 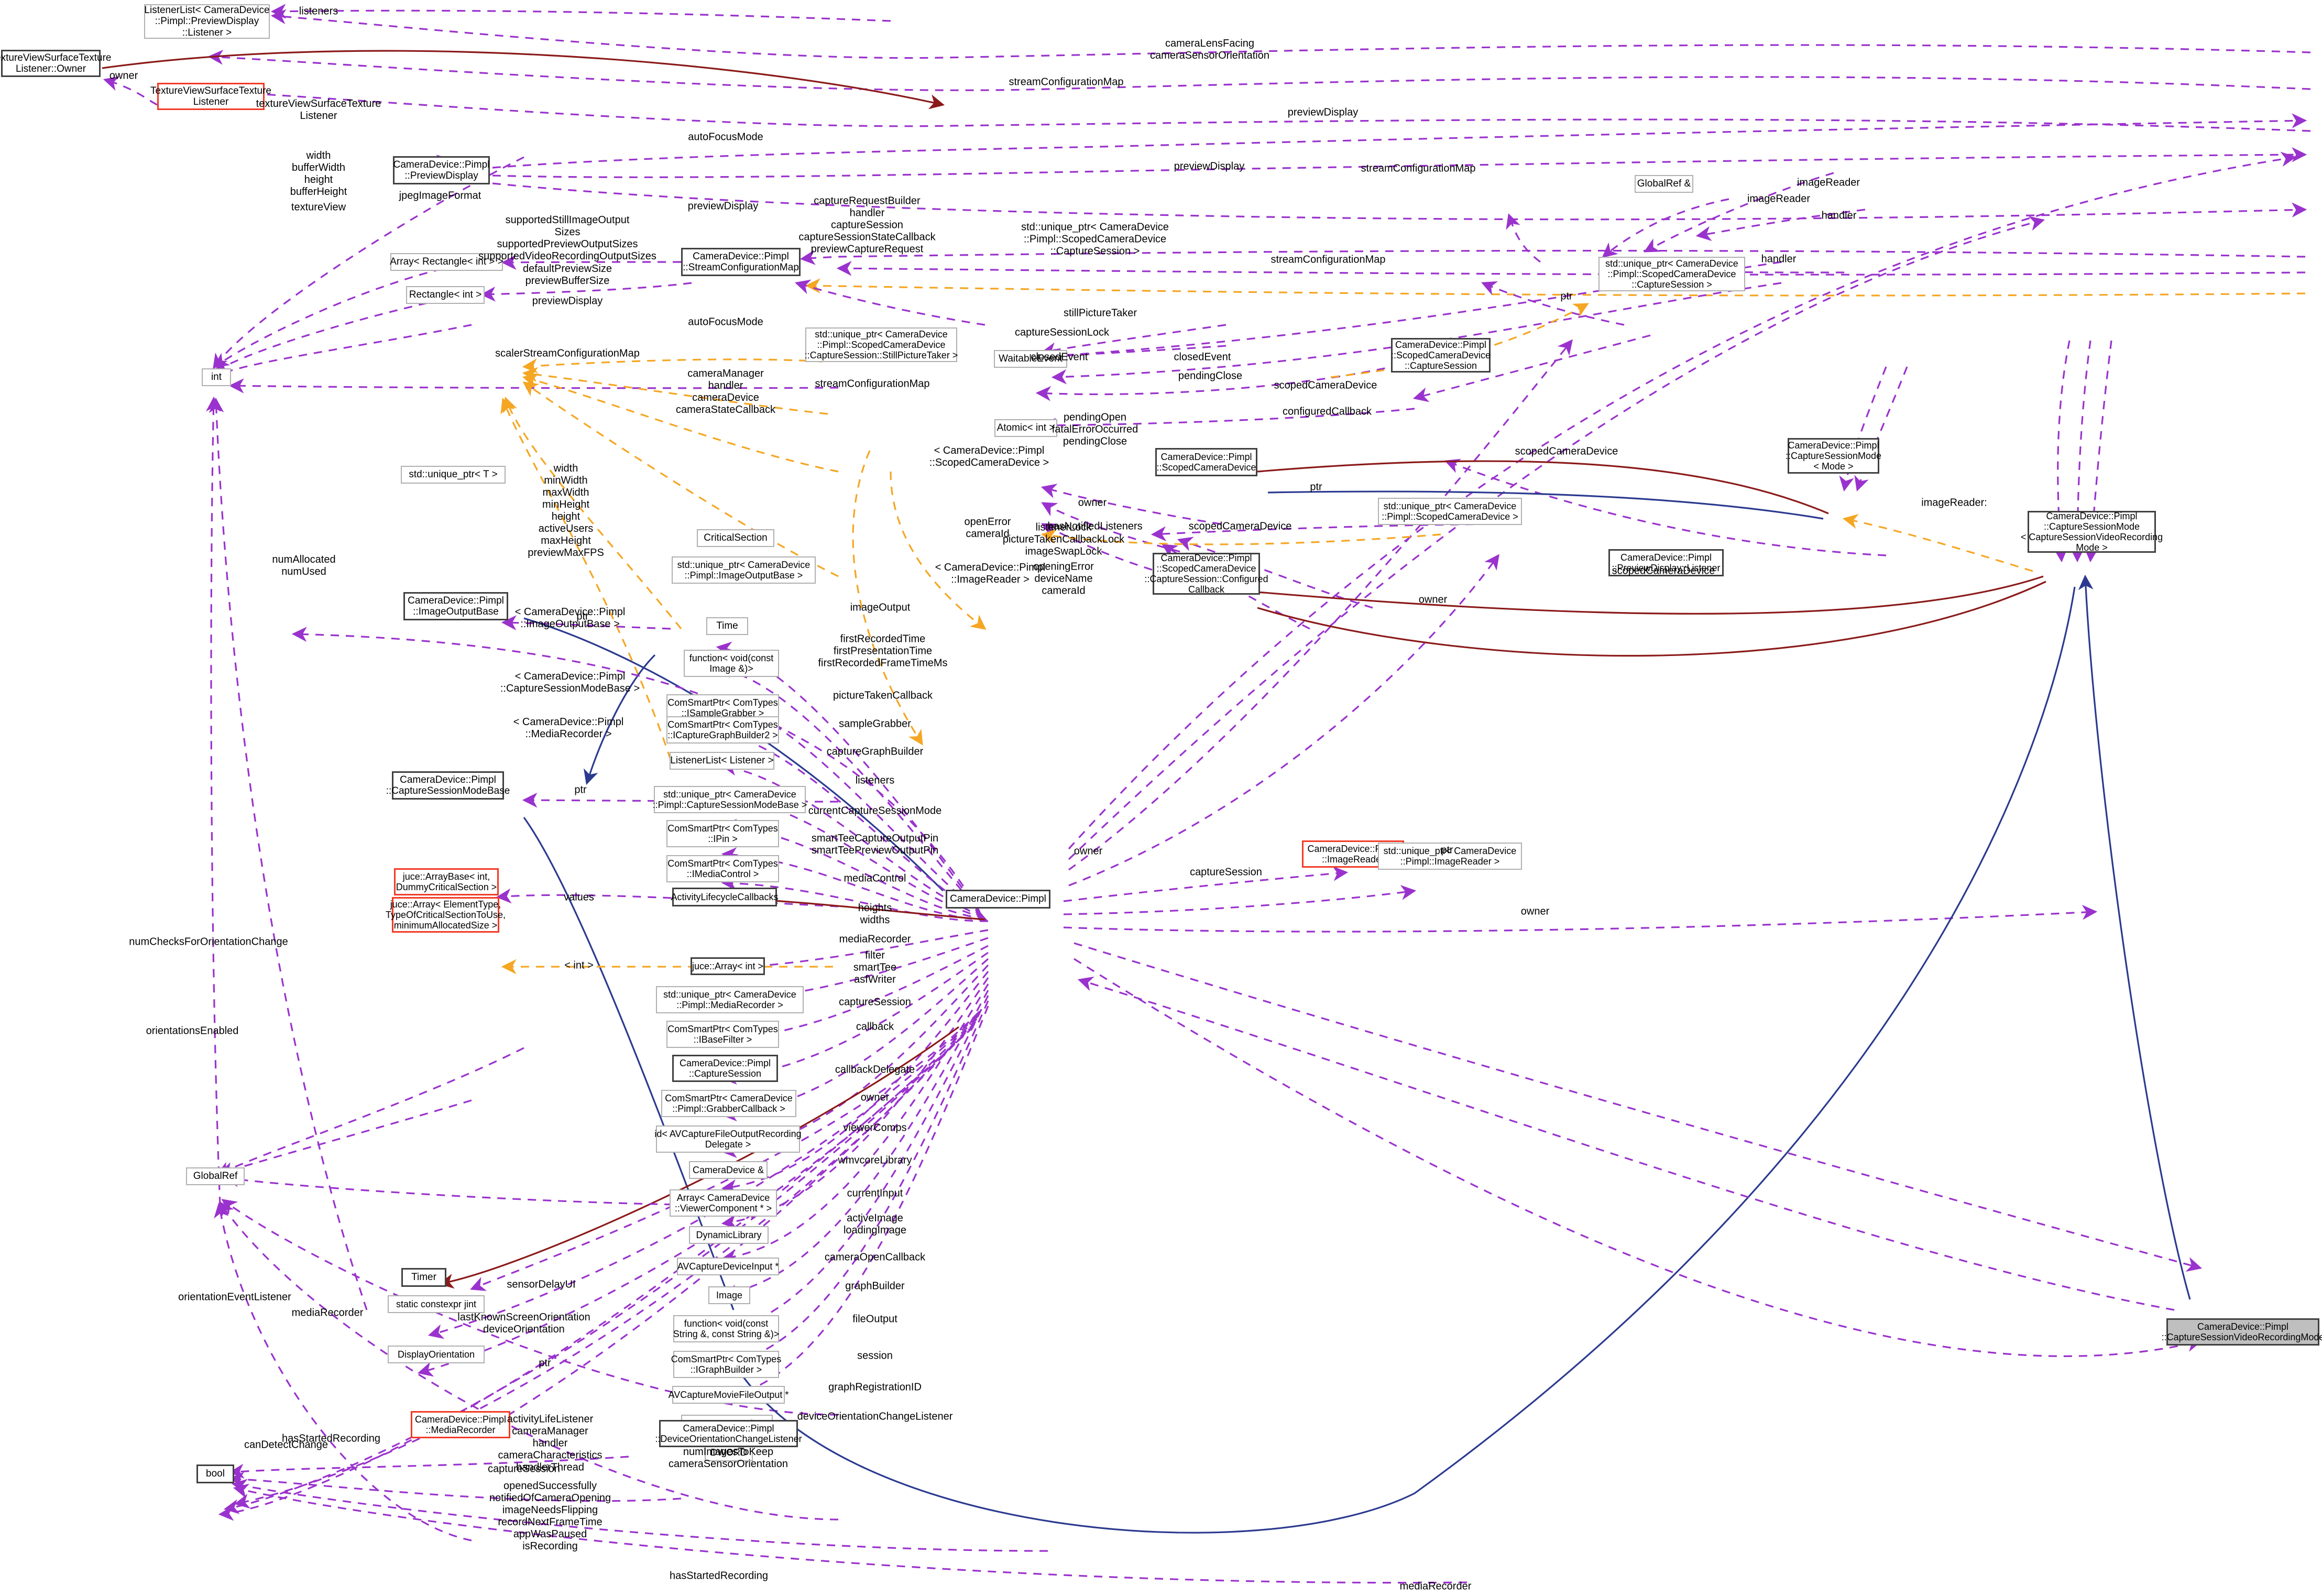 I want to click on edge-label-cameralensfacing-2: streamConfigurationMap, so click(x=1066, y=82).